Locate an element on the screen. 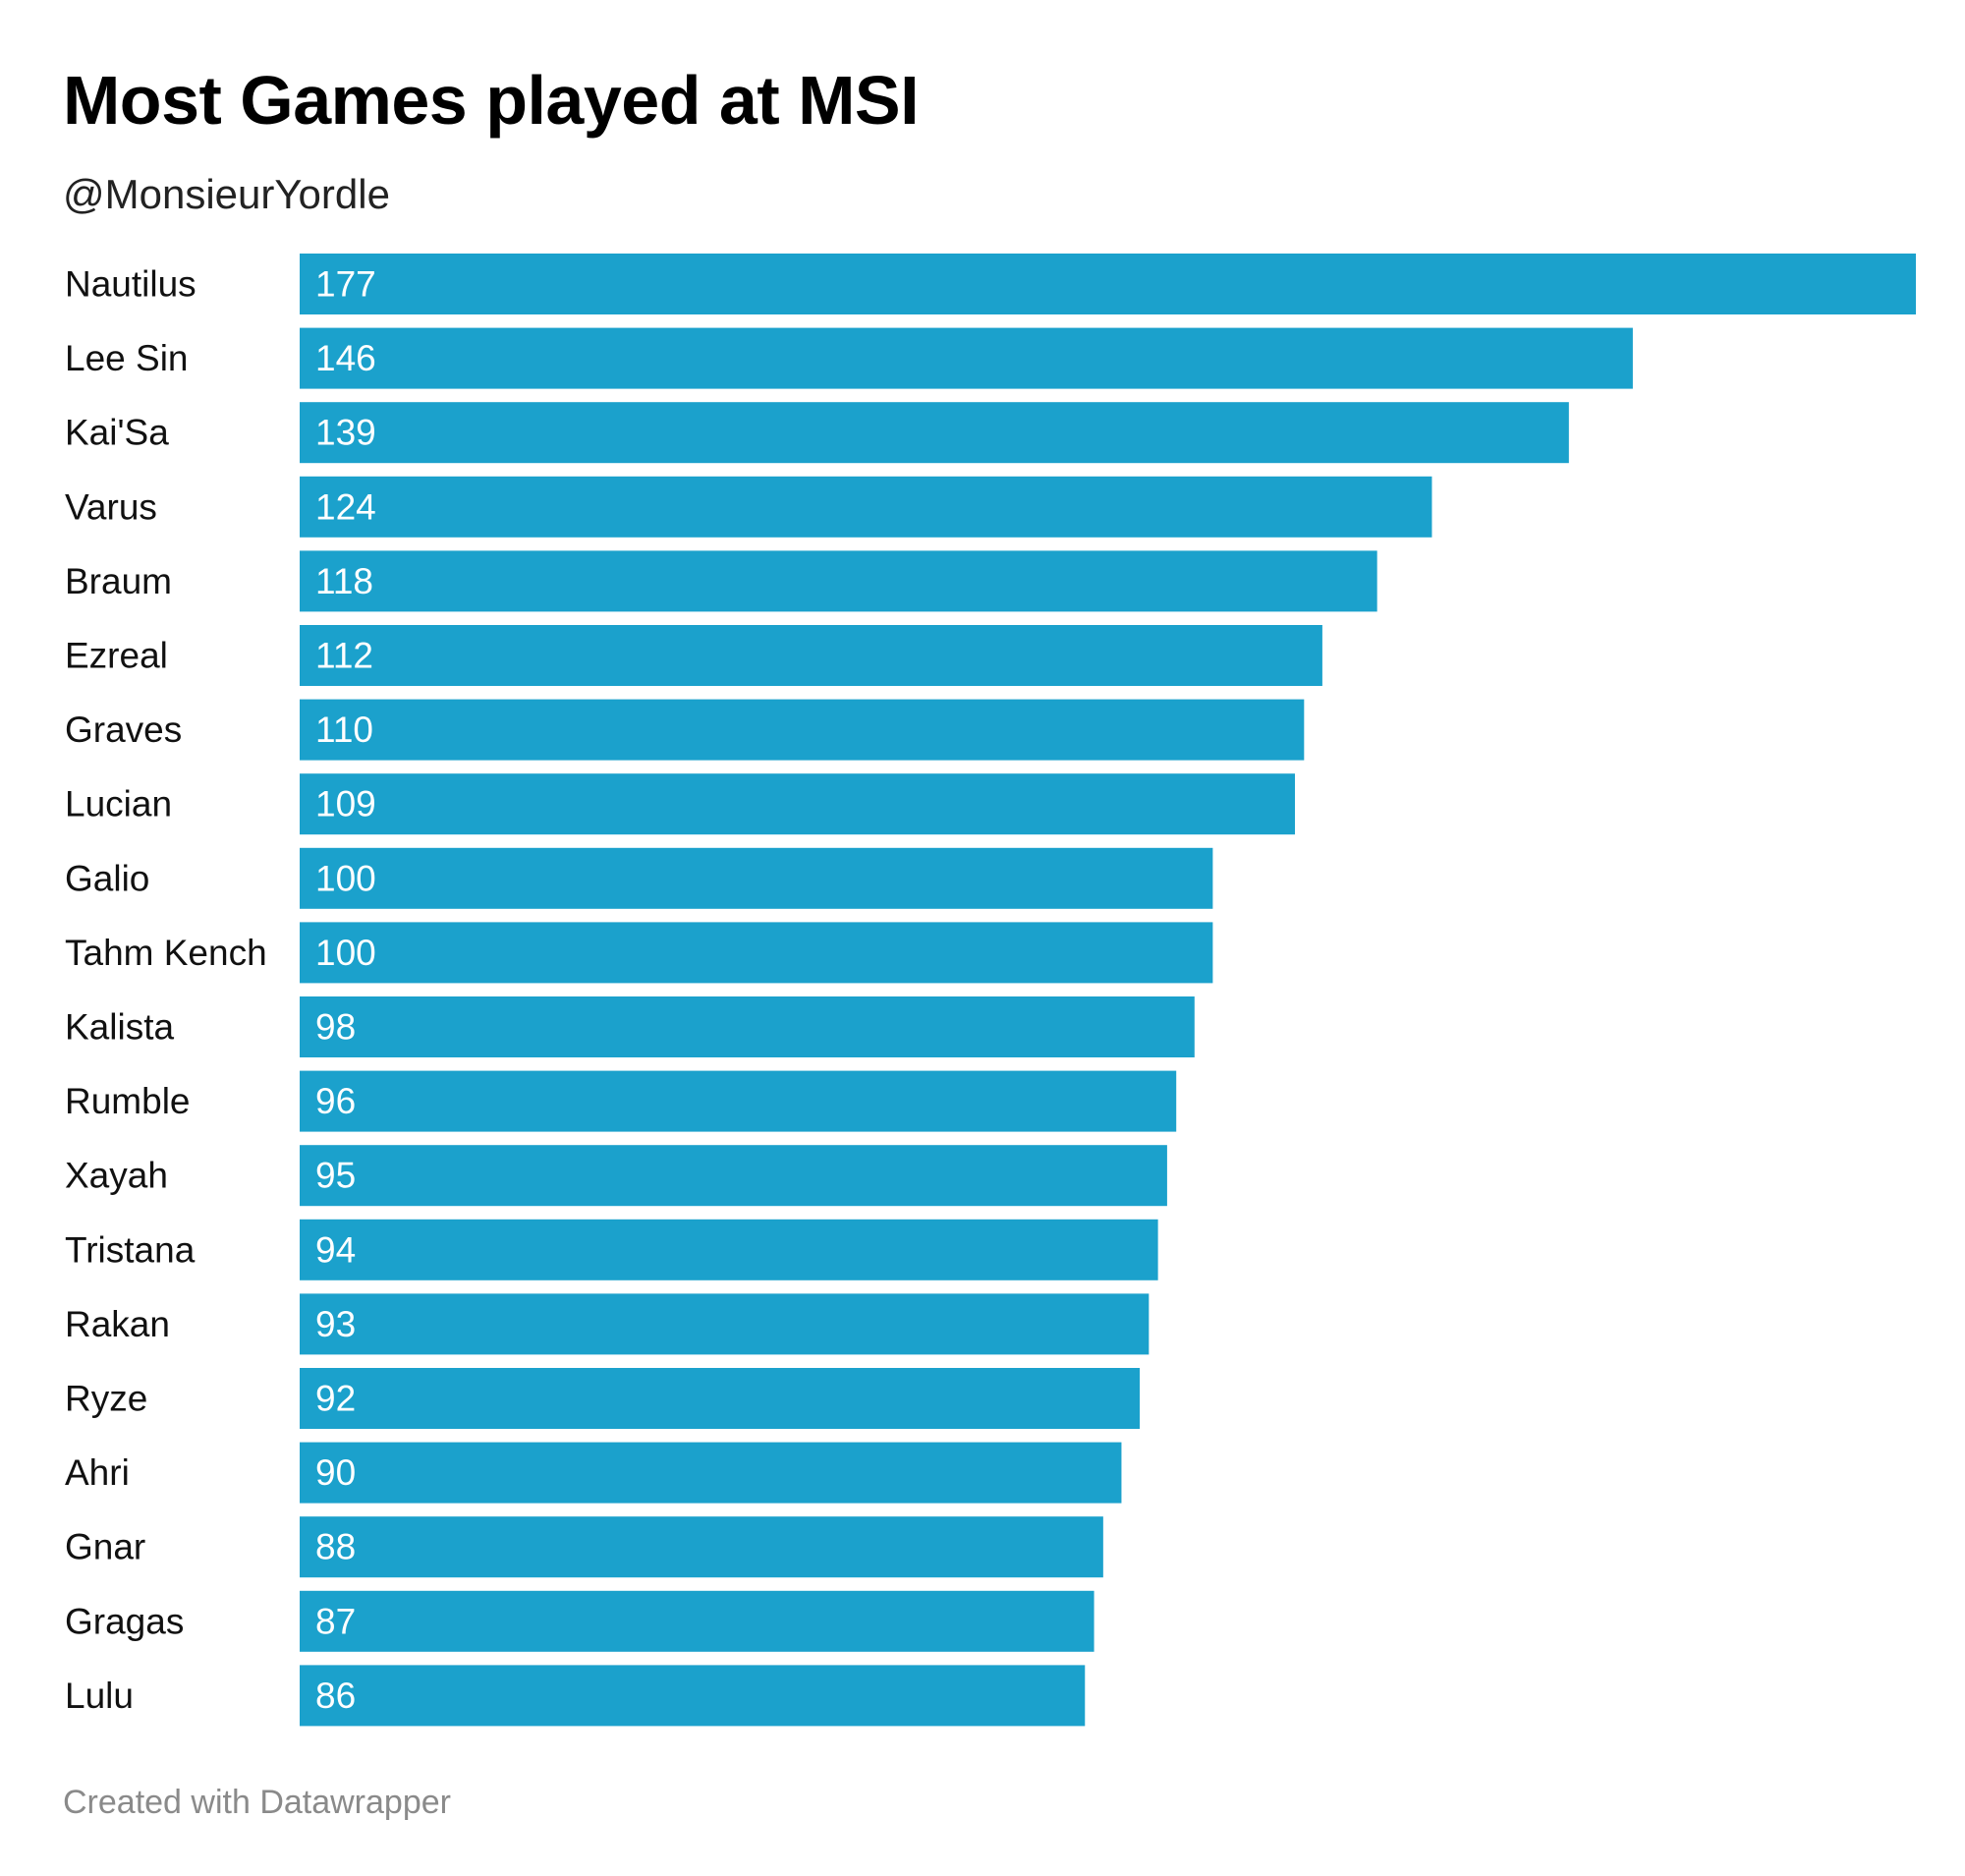 Image resolution: width=1965 pixels, height=1876 pixels. chart-subtitle: @MonsieurYordle is located at coordinates (226, 194).